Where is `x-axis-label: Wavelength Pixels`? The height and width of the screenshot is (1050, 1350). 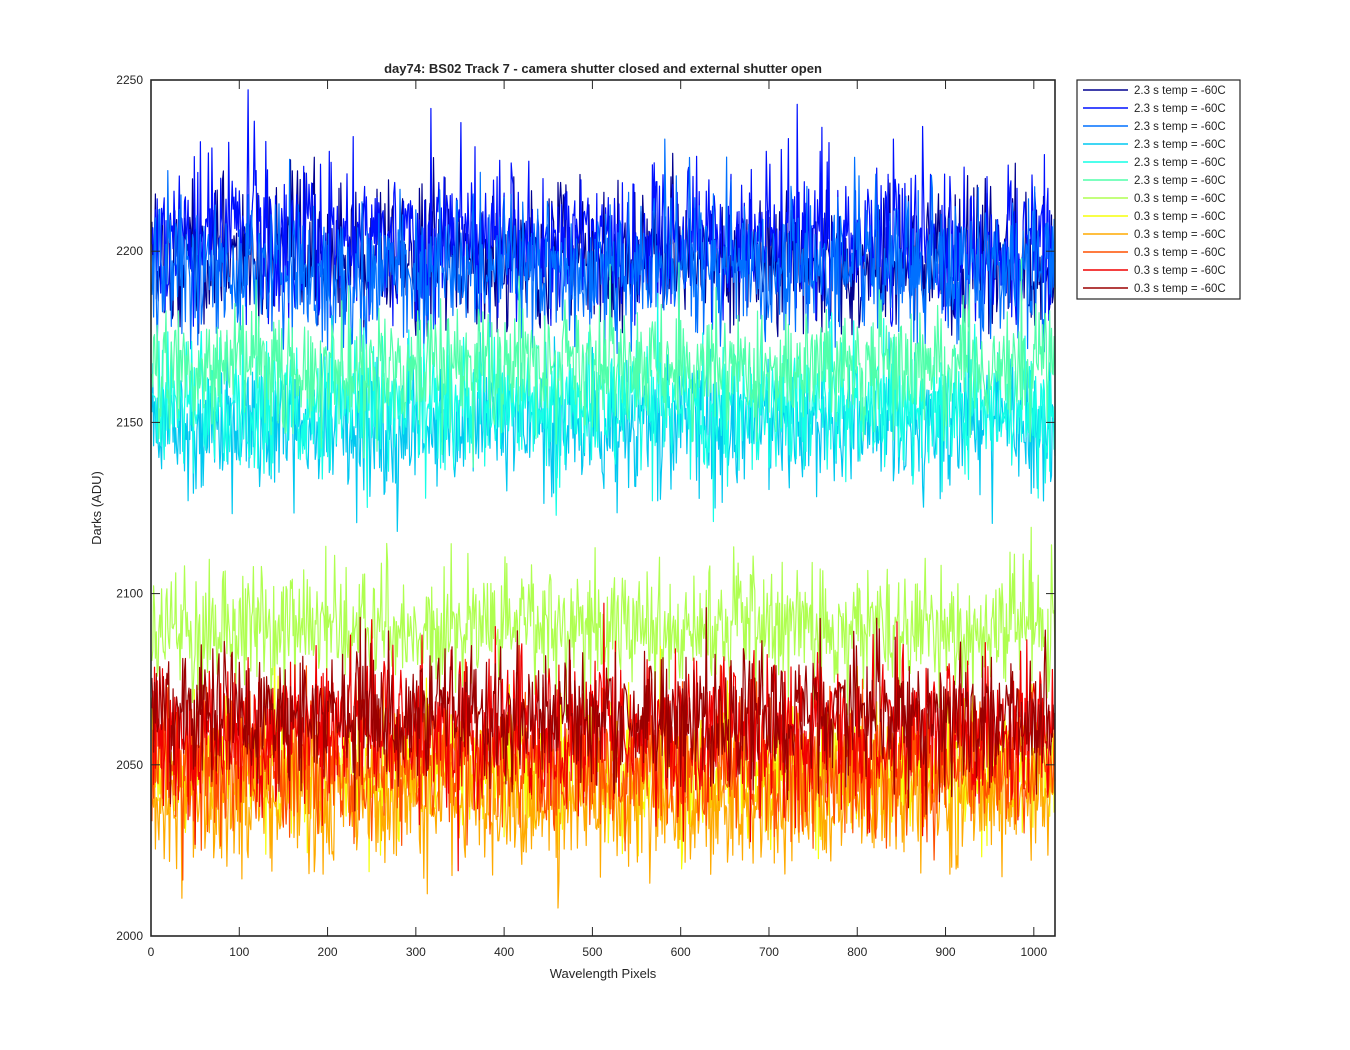 x-axis-label: Wavelength Pixels is located at coordinates (603, 973).